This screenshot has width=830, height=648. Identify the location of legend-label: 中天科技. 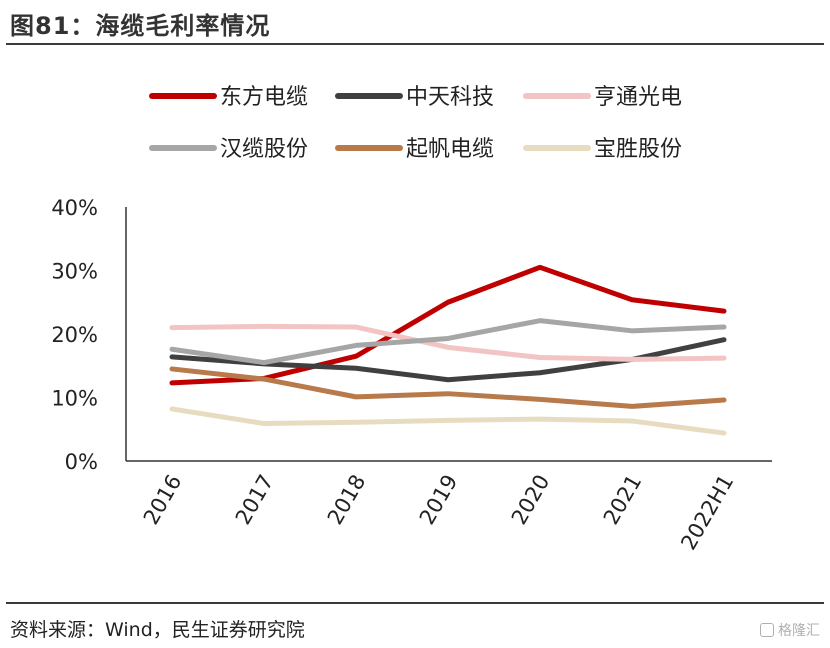
(450, 97).